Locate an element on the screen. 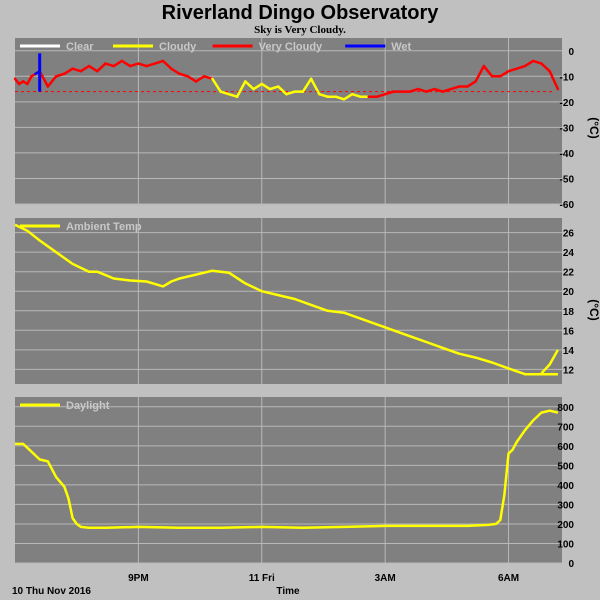  chart-title: Riverland Dingo Observatory is located at coordinates (301, 13).